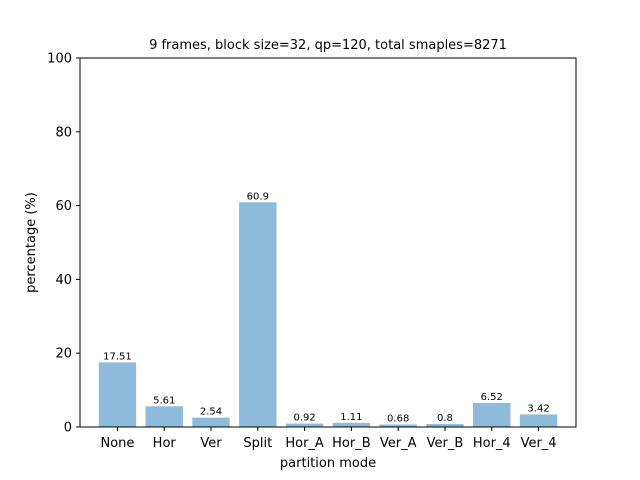 The width and height of the screenshot is (640, 480). What do you see at coordinates (398, 443) in the screenshot?
I see `x-tick-label: Ver_A` at bounding box center [398, 443].